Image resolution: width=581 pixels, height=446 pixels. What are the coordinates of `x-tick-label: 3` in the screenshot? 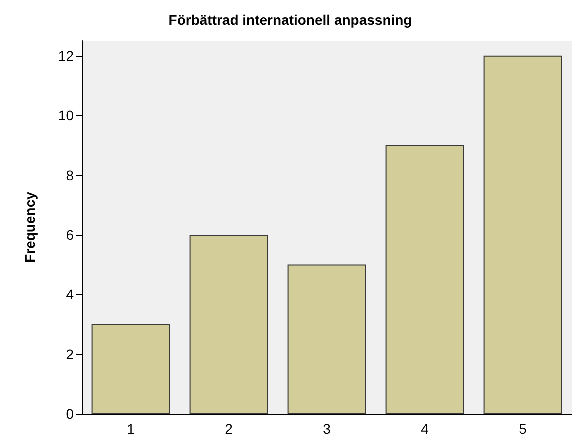 It's located at (327, 429).